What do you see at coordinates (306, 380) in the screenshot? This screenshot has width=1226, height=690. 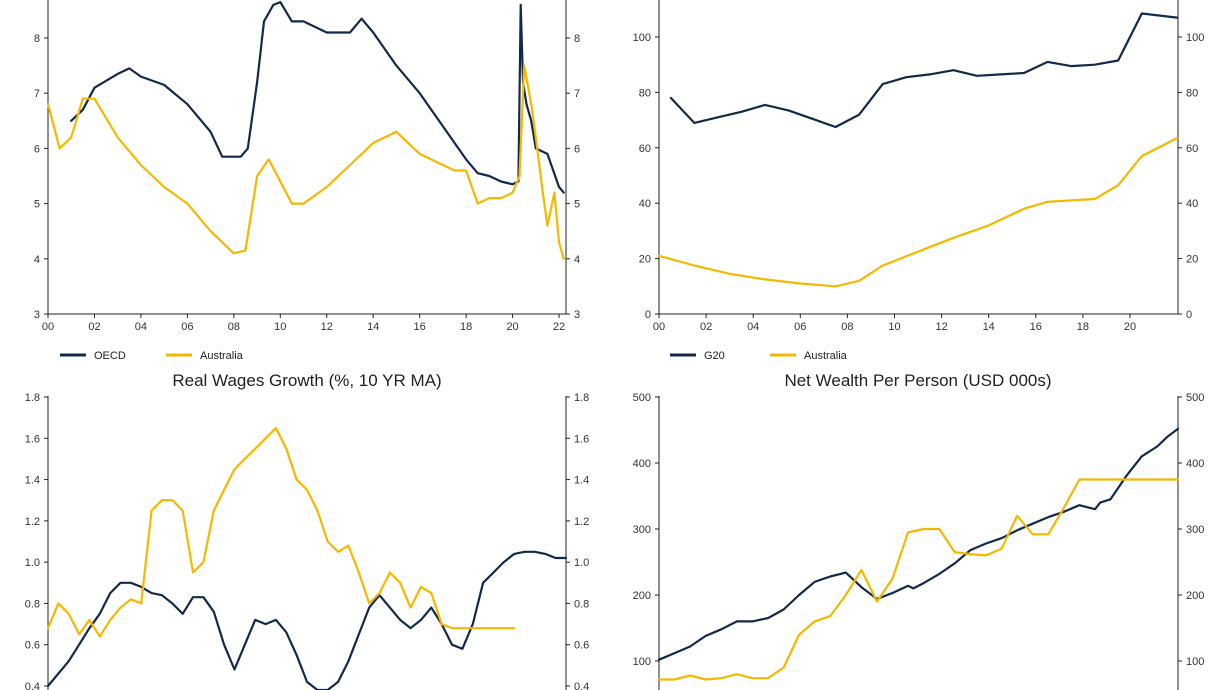 I see `chart-title-real-wages: Real Wages Growth (%, 10 YR MA)` at bounding box center [306, 380].